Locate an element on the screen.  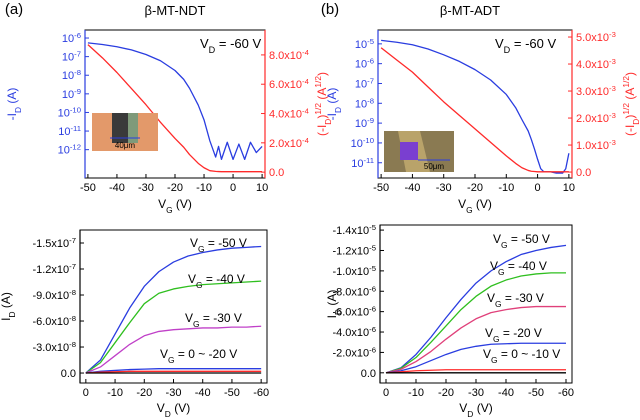
y2-axis-label: (-ID)1/2 (A1/2) is located at coordinates (323, 104).